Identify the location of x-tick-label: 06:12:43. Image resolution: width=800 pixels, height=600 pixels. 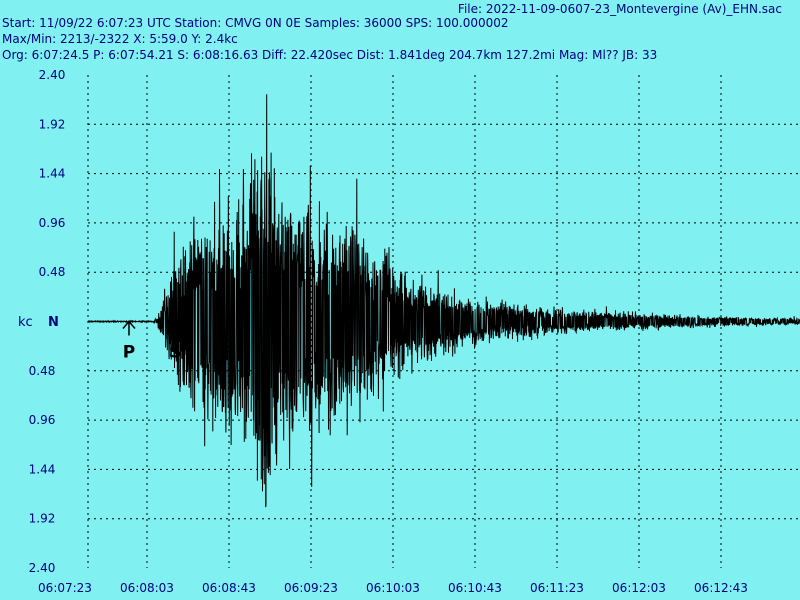
(721, 588).